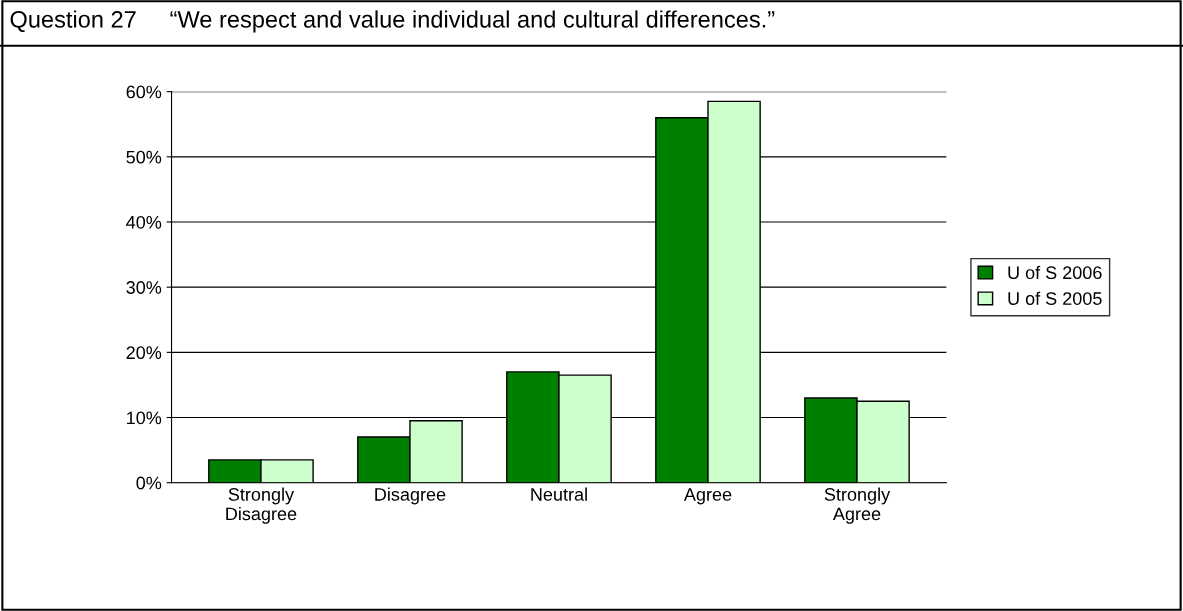  I want to click on x-tick-label: Disagree, so click(410, 496).